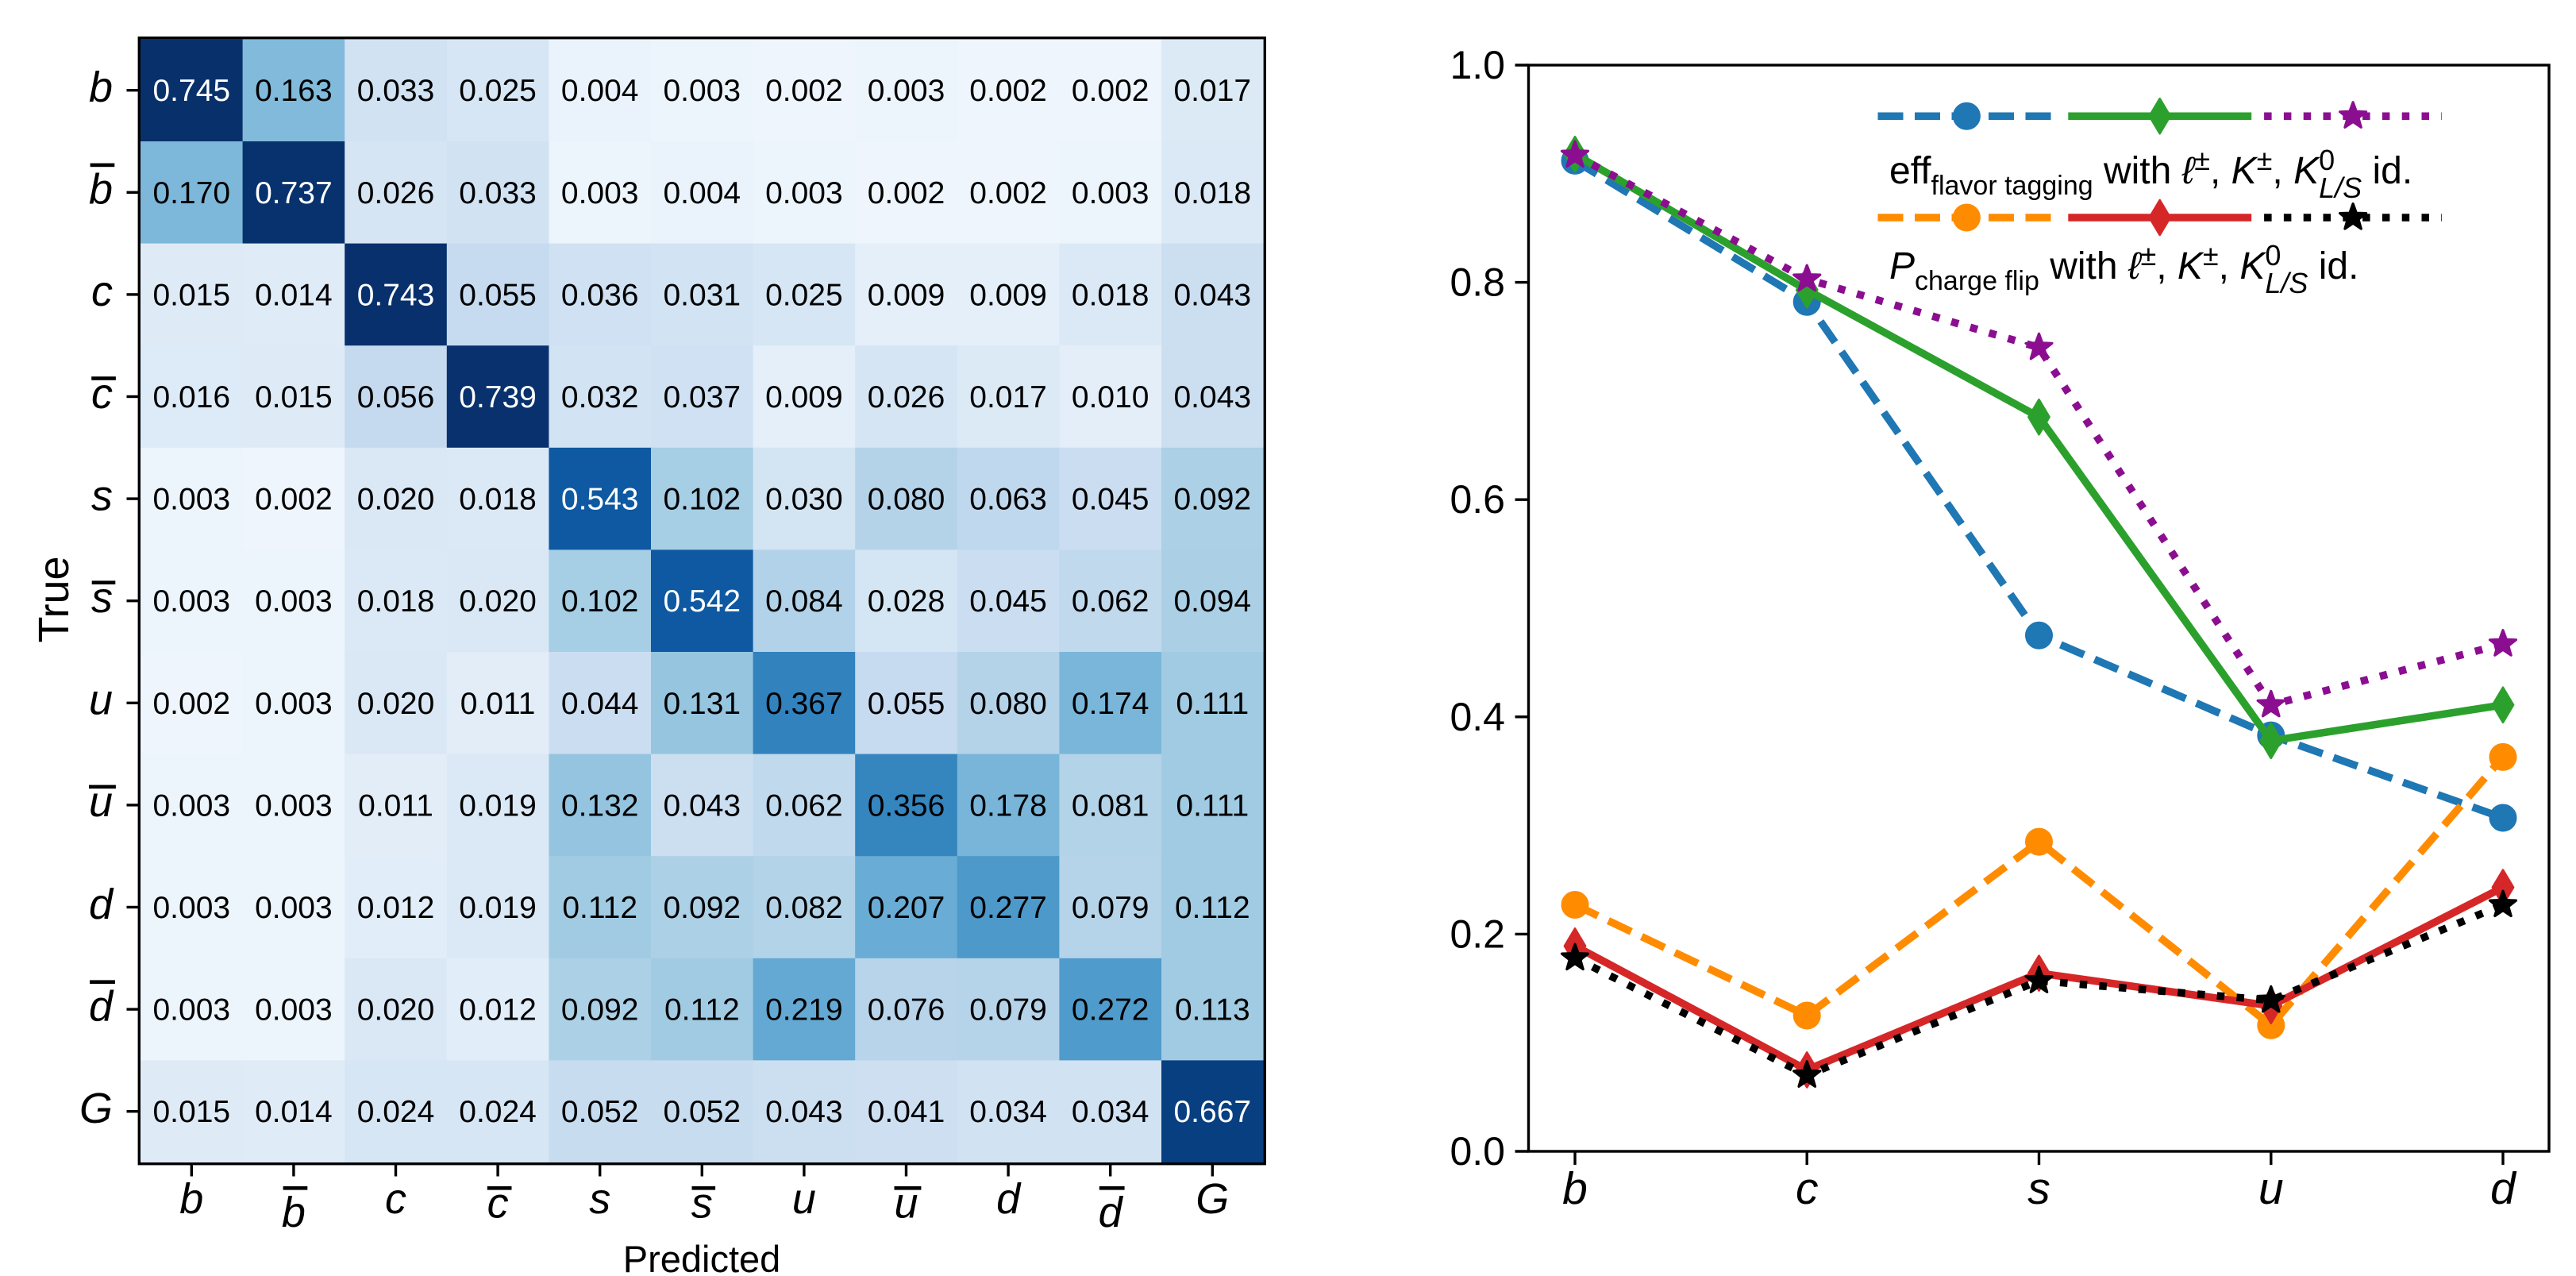 The height and width of the screenshot is (1276, 2576). What do you see at coordinates (600, 295) in the screenshot?
I see `svg-text: 0.036` at bounding box center [600, 295].